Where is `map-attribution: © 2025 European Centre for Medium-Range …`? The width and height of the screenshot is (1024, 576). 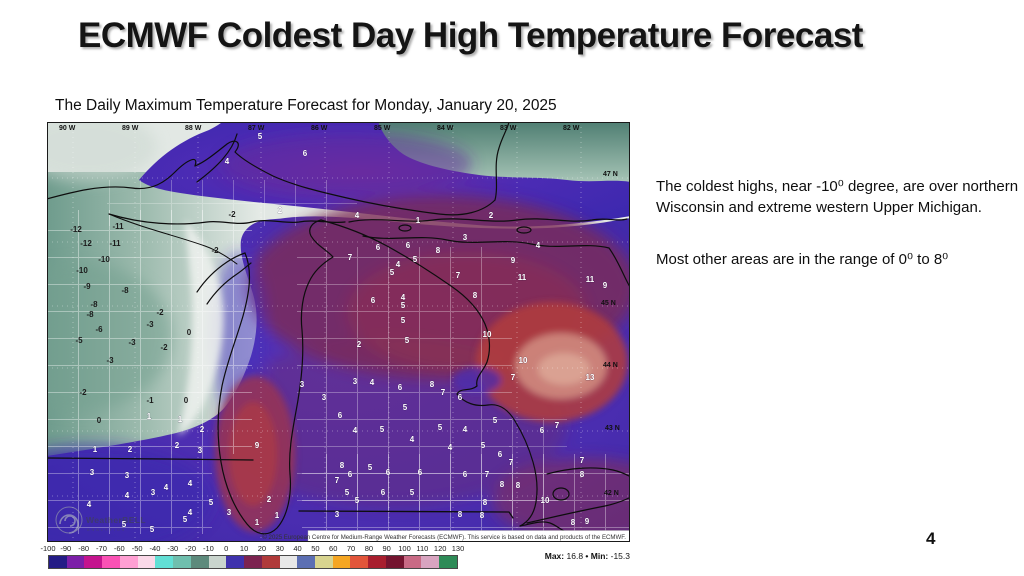
map-attribution: © 2025 European Centre for Medium-Range … is located at coordinates (446, 536).